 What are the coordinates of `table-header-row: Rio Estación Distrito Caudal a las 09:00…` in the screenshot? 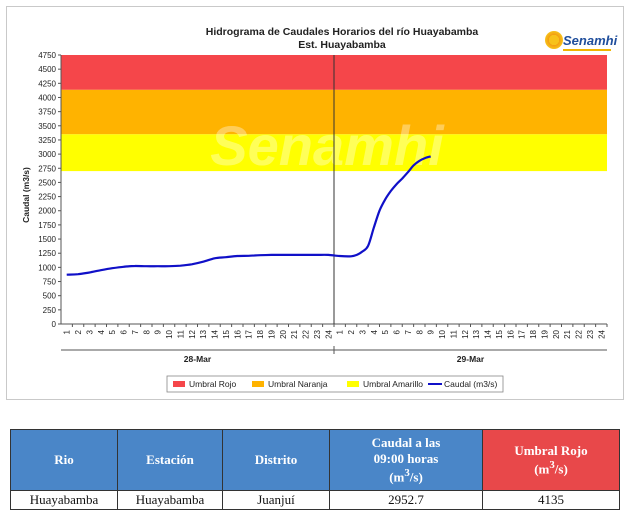 It's located at (315, 460).